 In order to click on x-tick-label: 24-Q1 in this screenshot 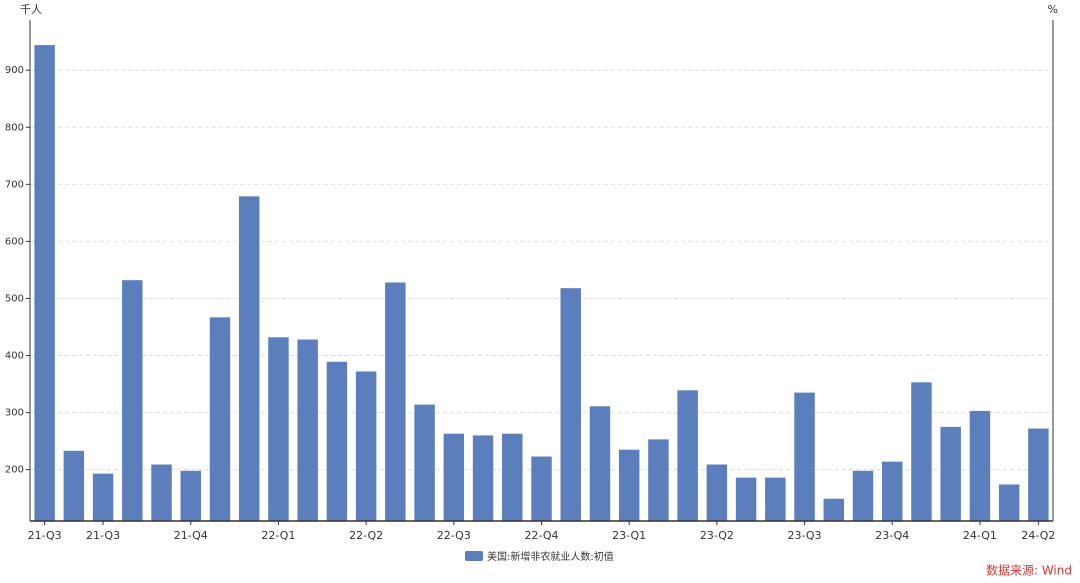, I will do `click(980, 535)`.